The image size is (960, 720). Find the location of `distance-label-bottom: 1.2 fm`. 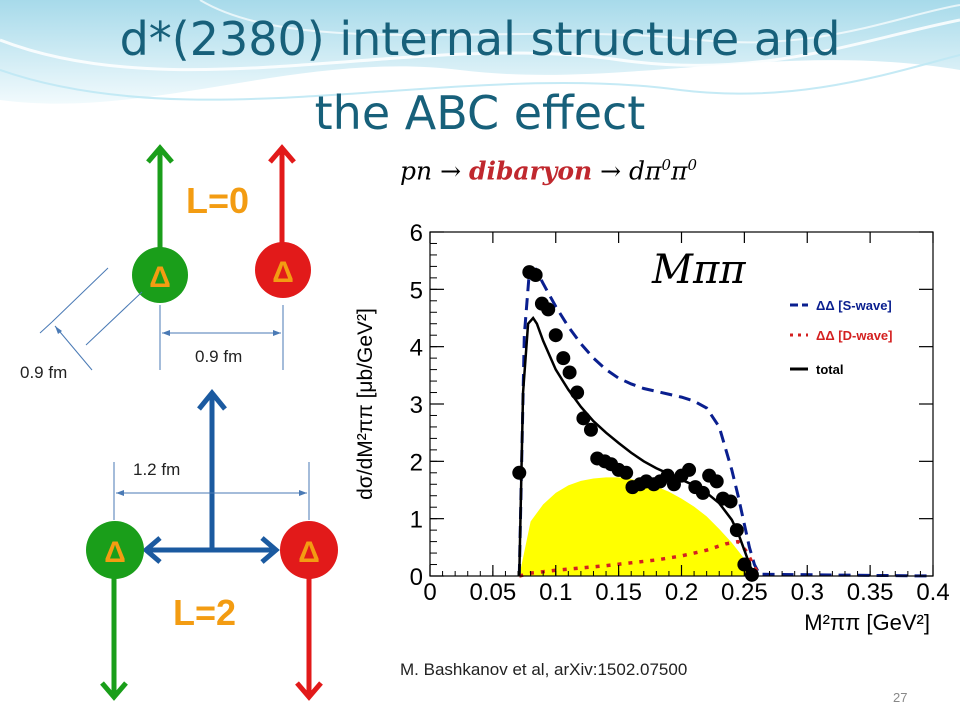

distance-label-bottom: 1.2 fm is located at coordinates (156, 469).